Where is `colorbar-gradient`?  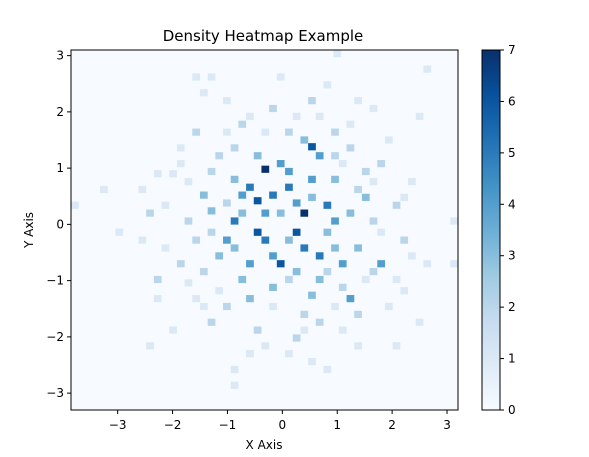
colorbar-gradient is located at coordinates (491, 230).